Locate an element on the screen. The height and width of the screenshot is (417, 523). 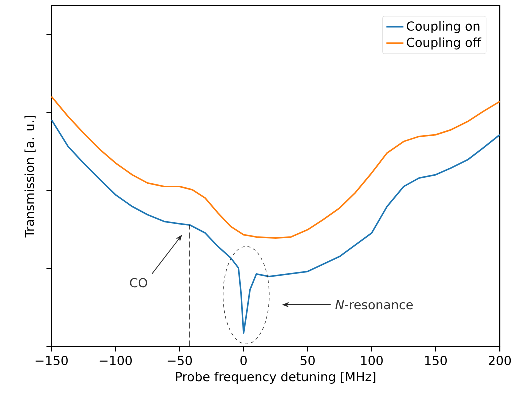
annotation: N-resonance is located at coordinates (374, 305).